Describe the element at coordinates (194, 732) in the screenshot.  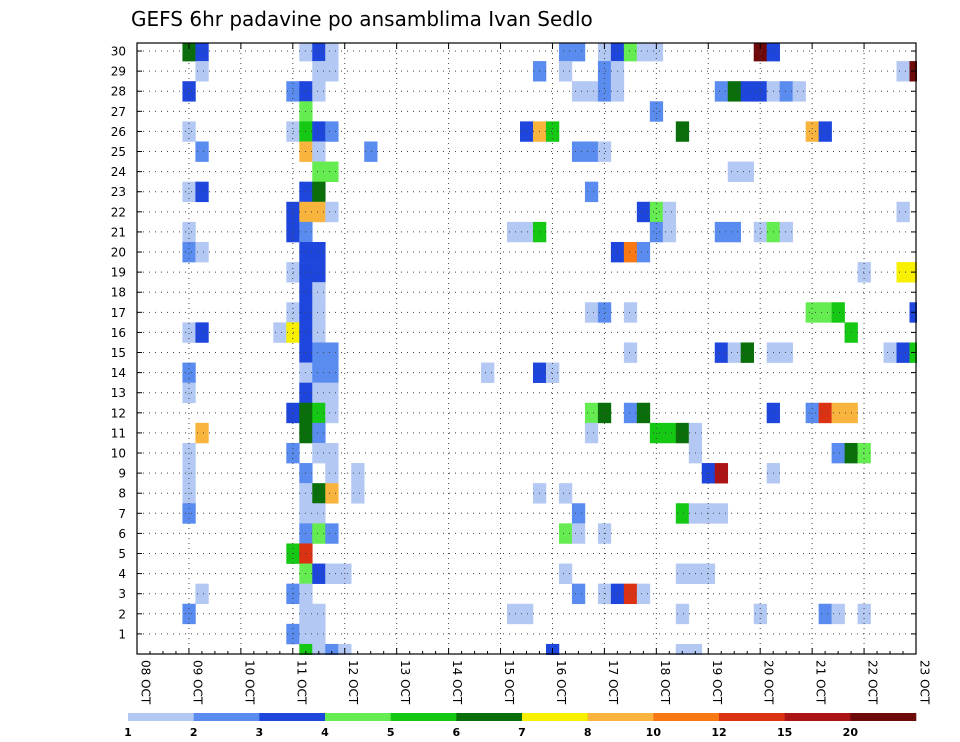
I see `colorbar-label: 2` at that location.